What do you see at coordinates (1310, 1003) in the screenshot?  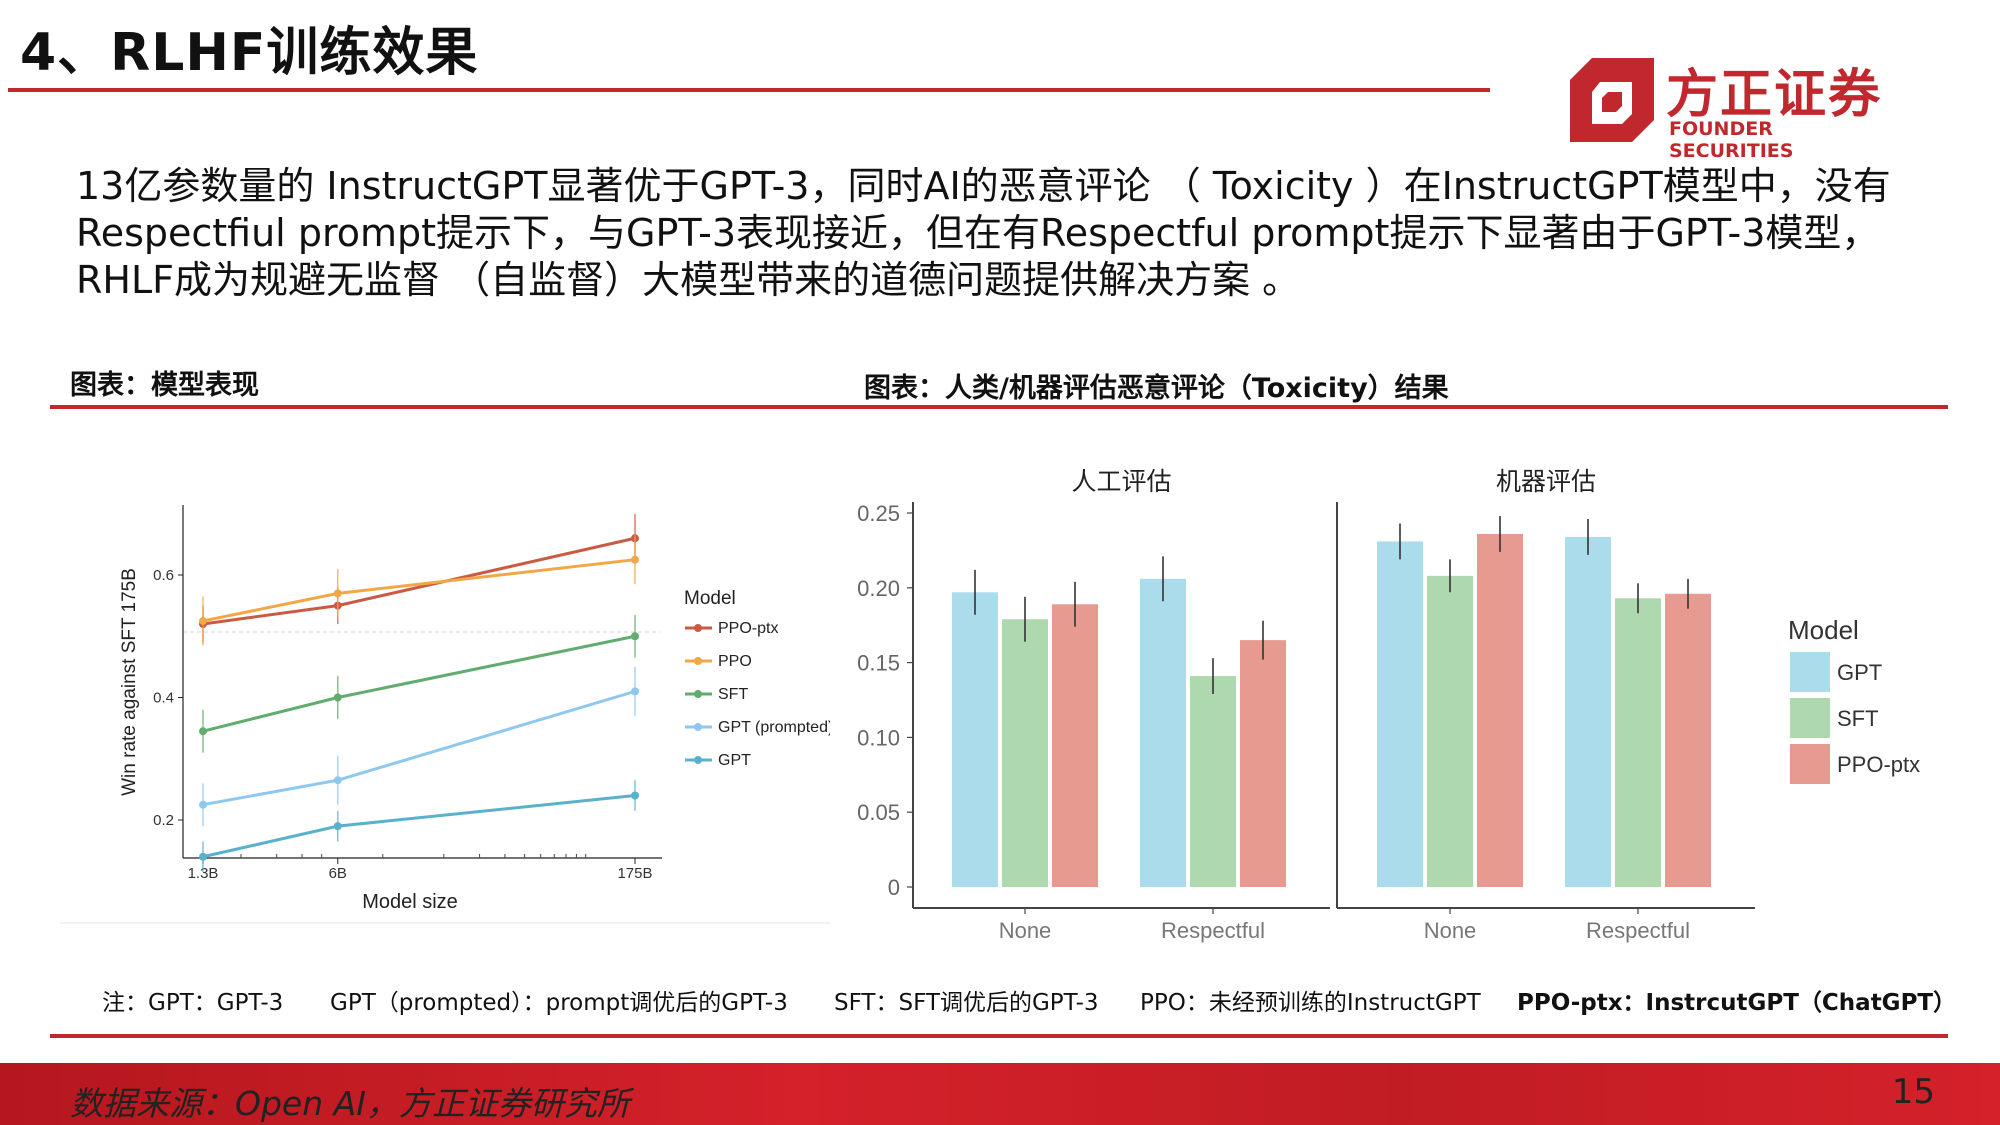 I see `footnote-ppo: PPO：未经预训练的InstructGPT` at bounding box center [1310, 1003].